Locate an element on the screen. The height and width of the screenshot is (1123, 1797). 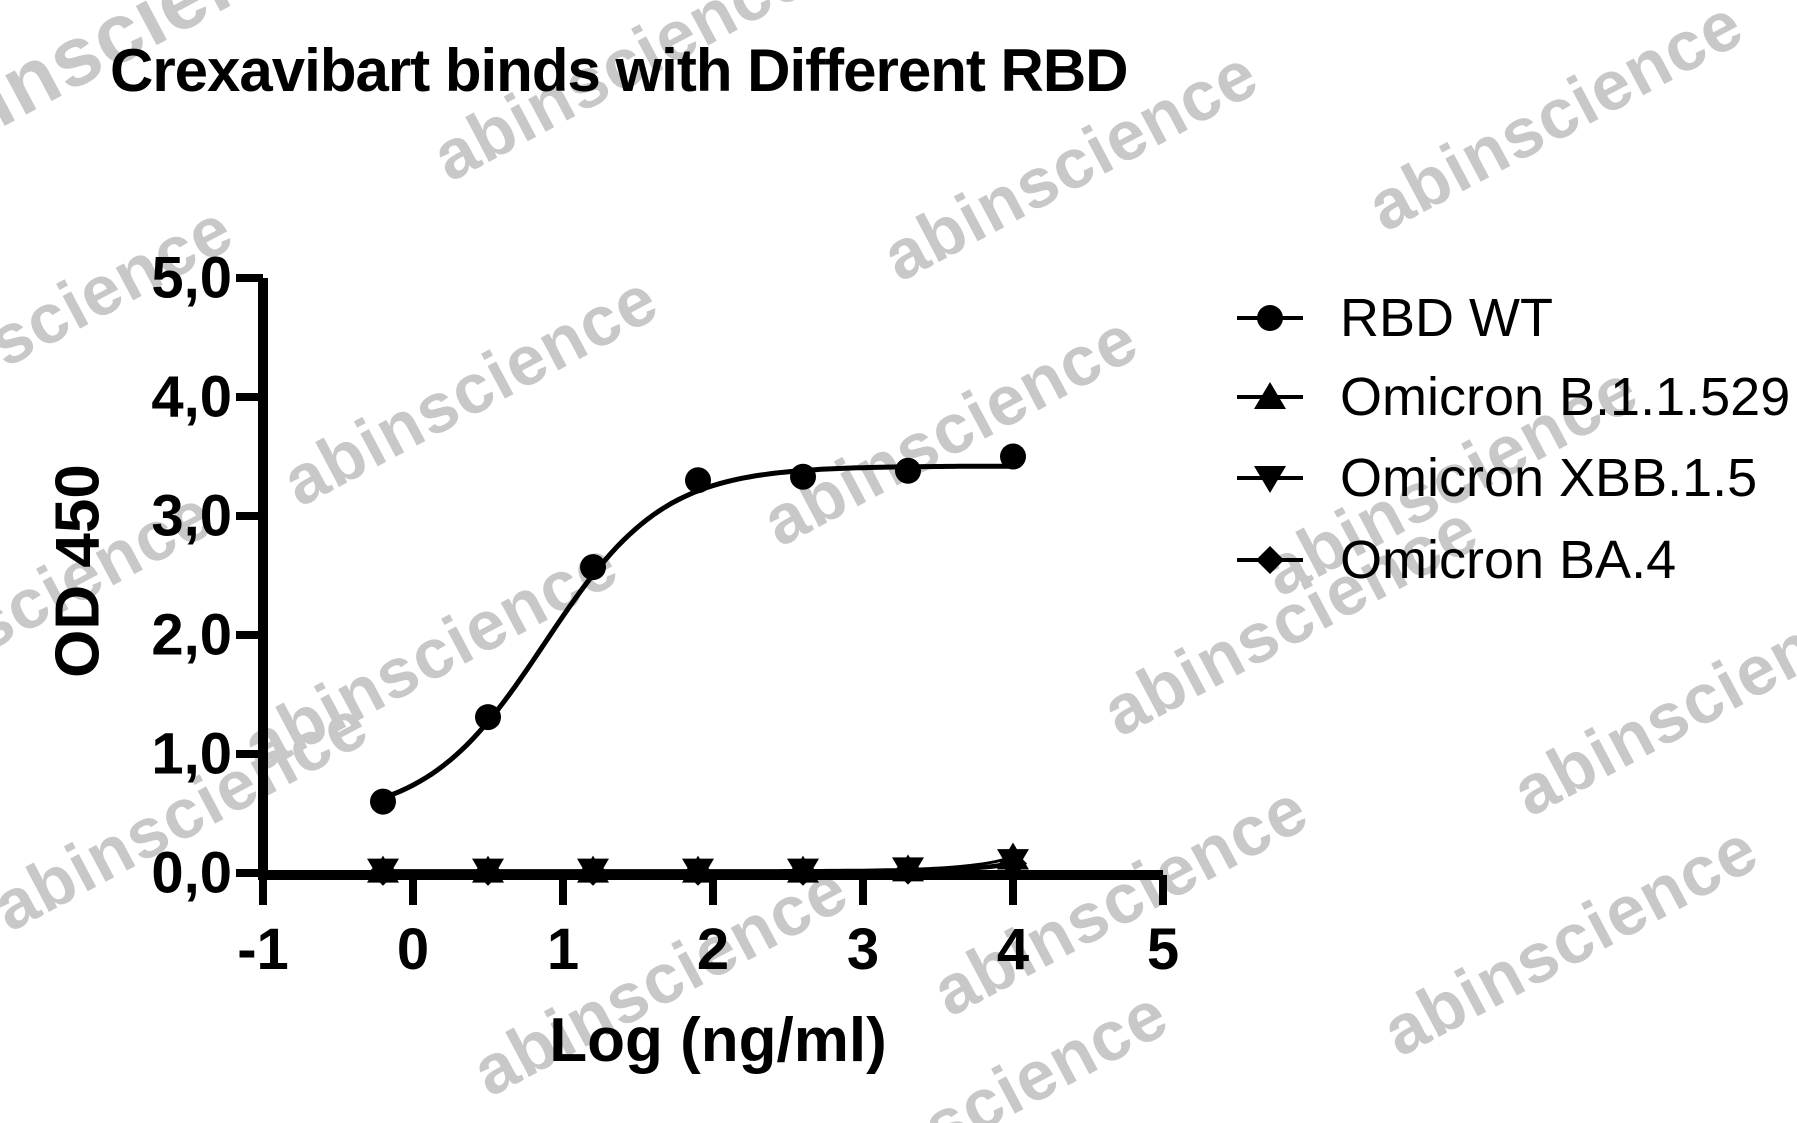
y-tick-label-3: 3,0 is located at coordinates (191, 516).